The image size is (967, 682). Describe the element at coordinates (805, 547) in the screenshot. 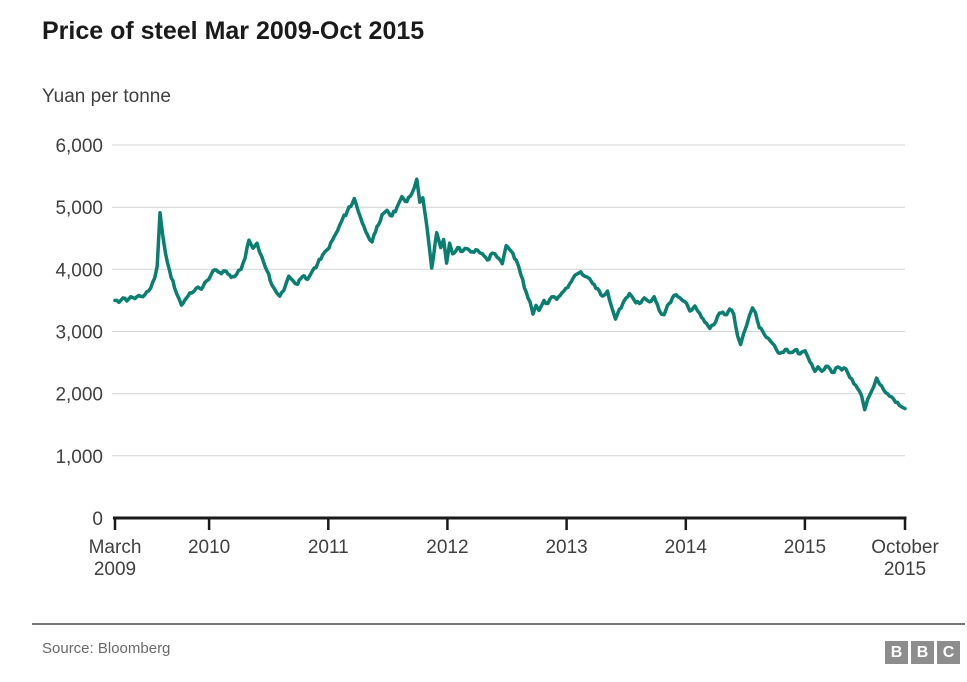

I see `x-tick-label: 2015` at that location.